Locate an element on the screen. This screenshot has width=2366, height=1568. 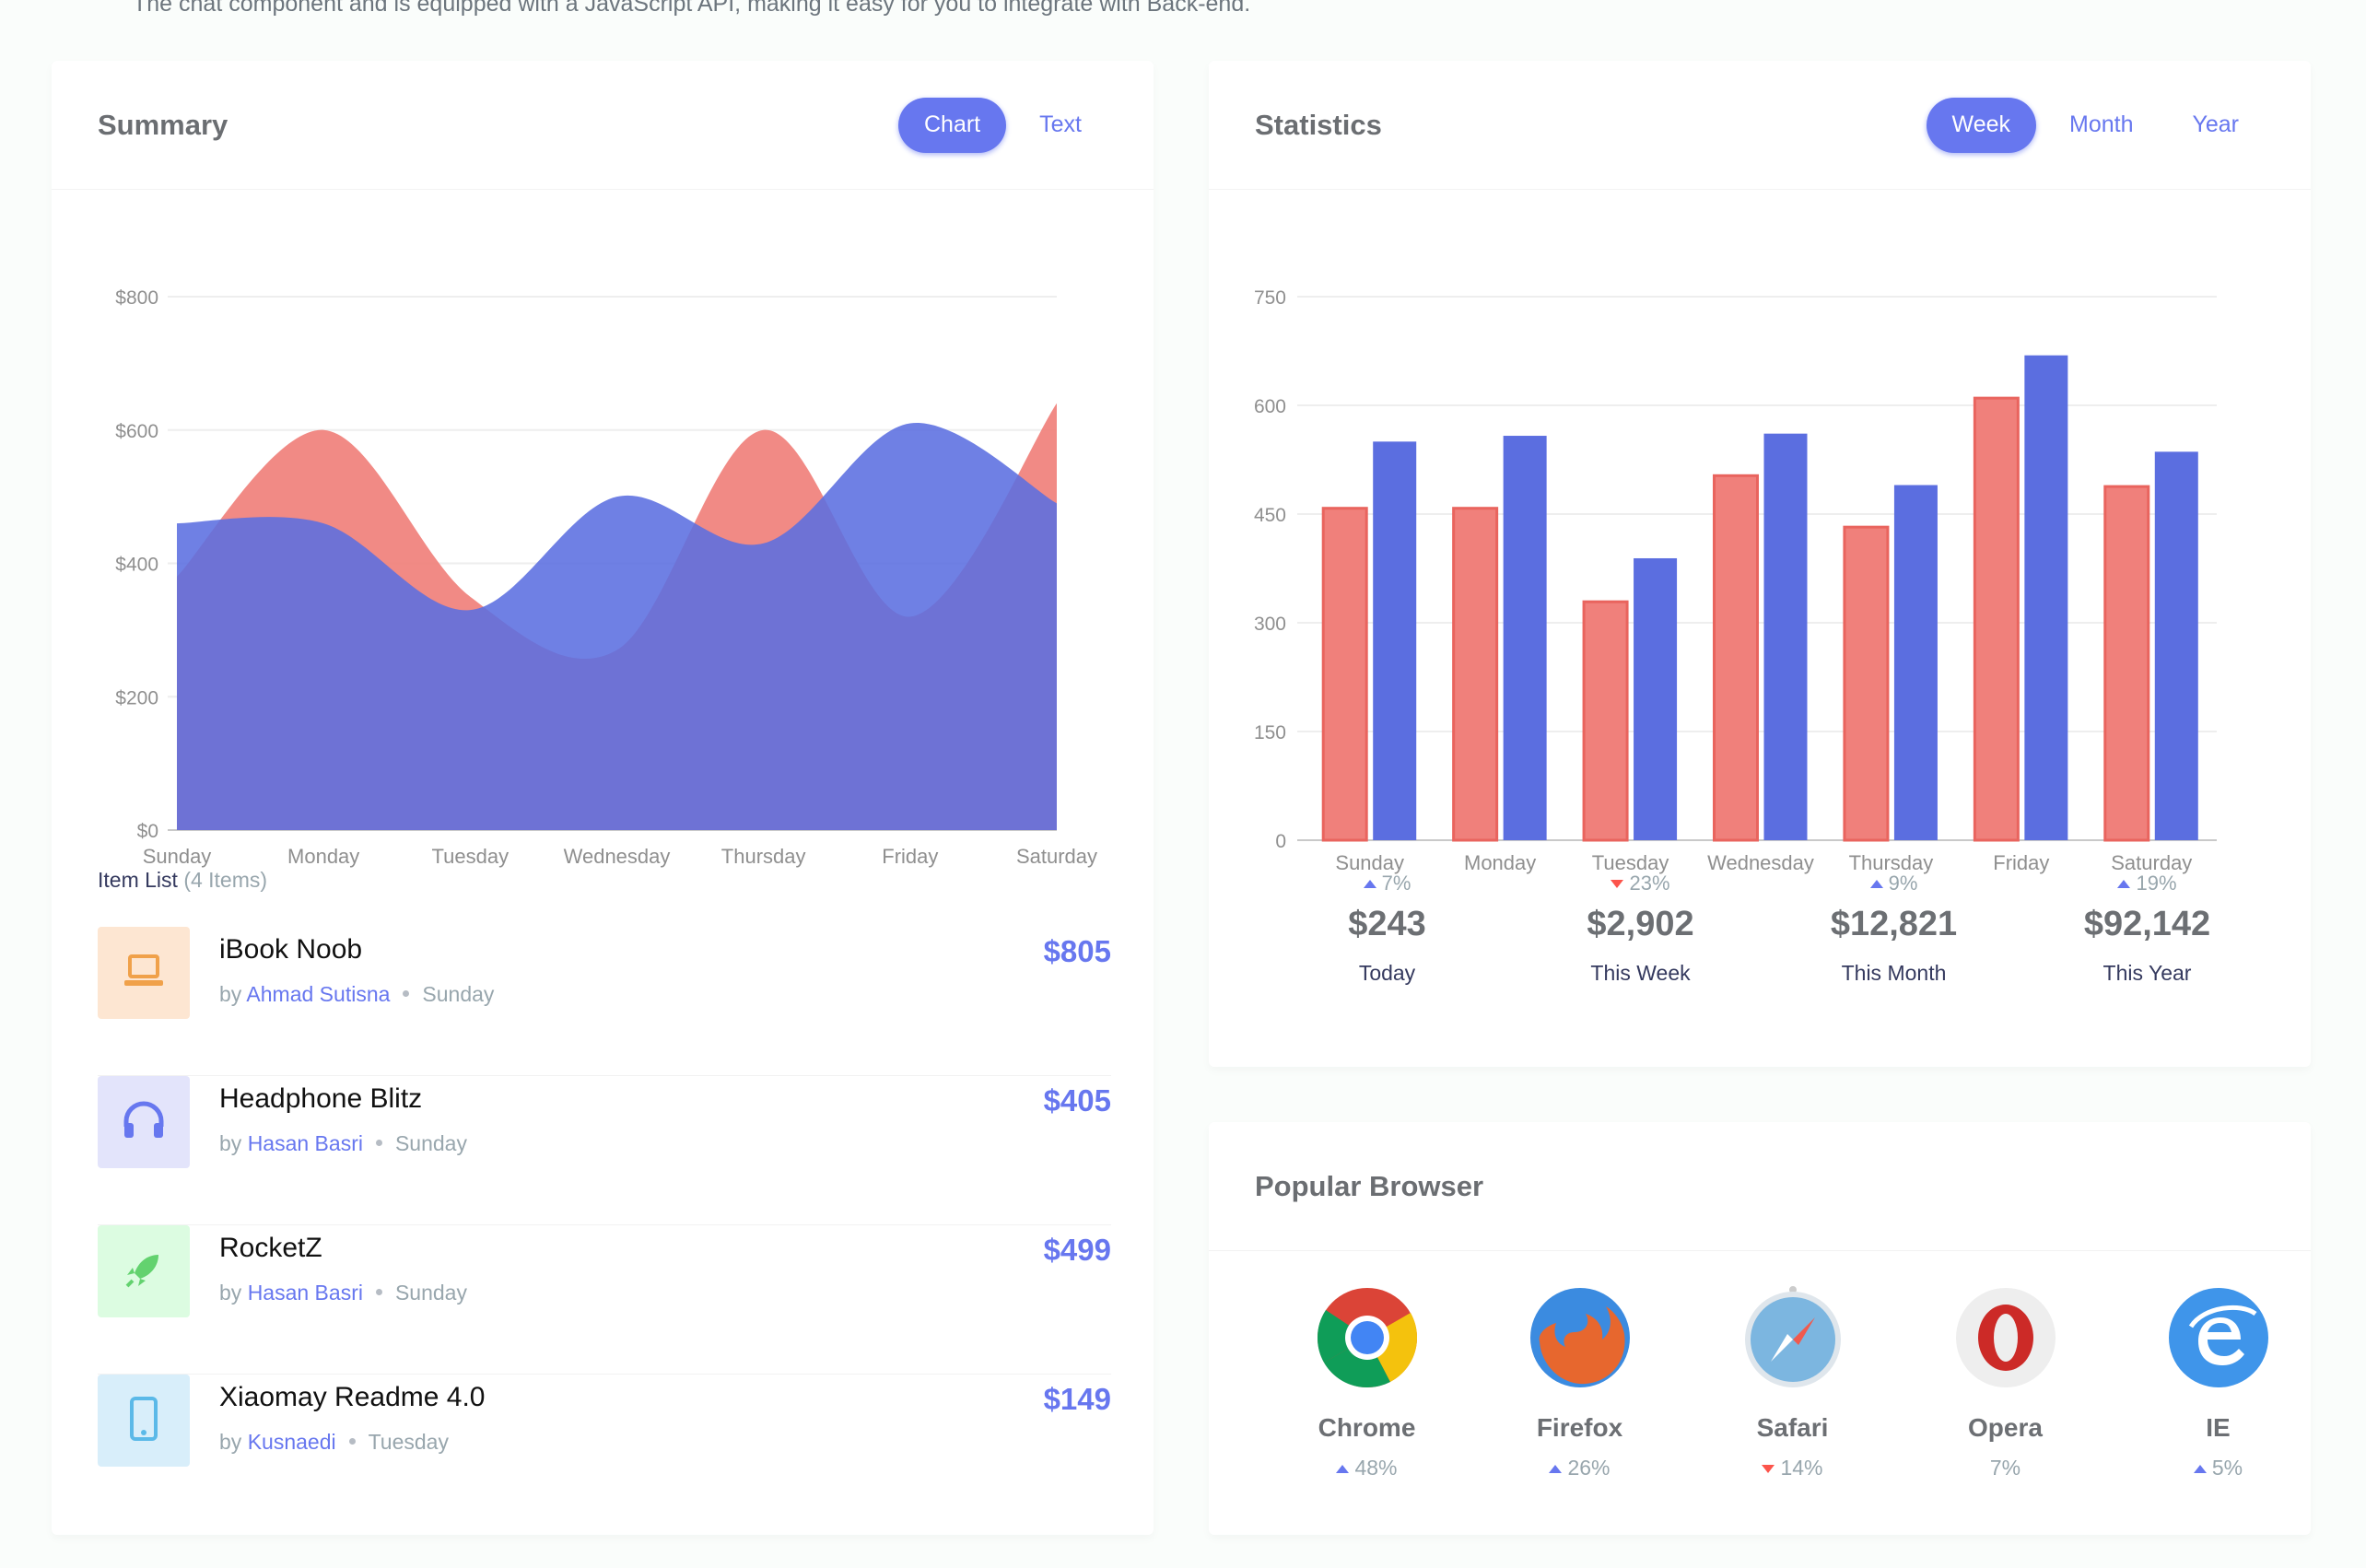
rocket-icon is located at coordinates (144, 1271).